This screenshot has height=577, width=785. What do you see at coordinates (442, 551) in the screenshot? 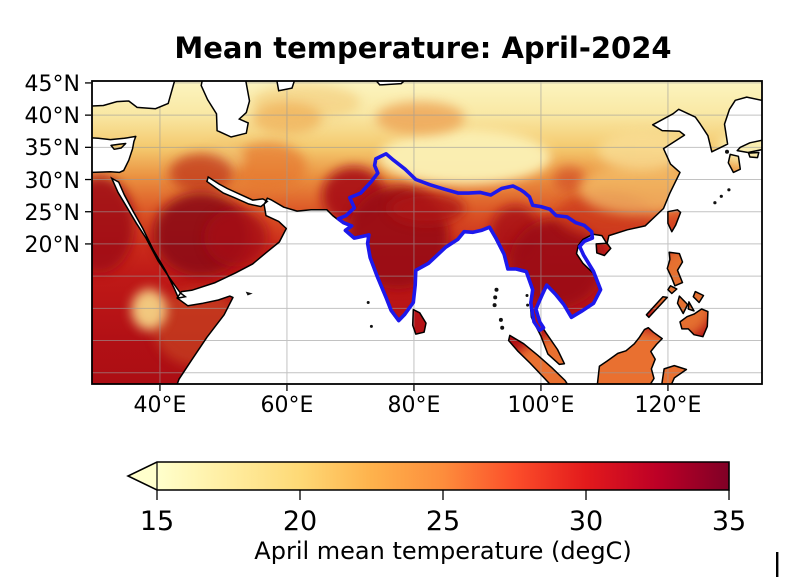
I see `colorbar-label: April mean temperature (degC)` at bounding box center [442, 551].